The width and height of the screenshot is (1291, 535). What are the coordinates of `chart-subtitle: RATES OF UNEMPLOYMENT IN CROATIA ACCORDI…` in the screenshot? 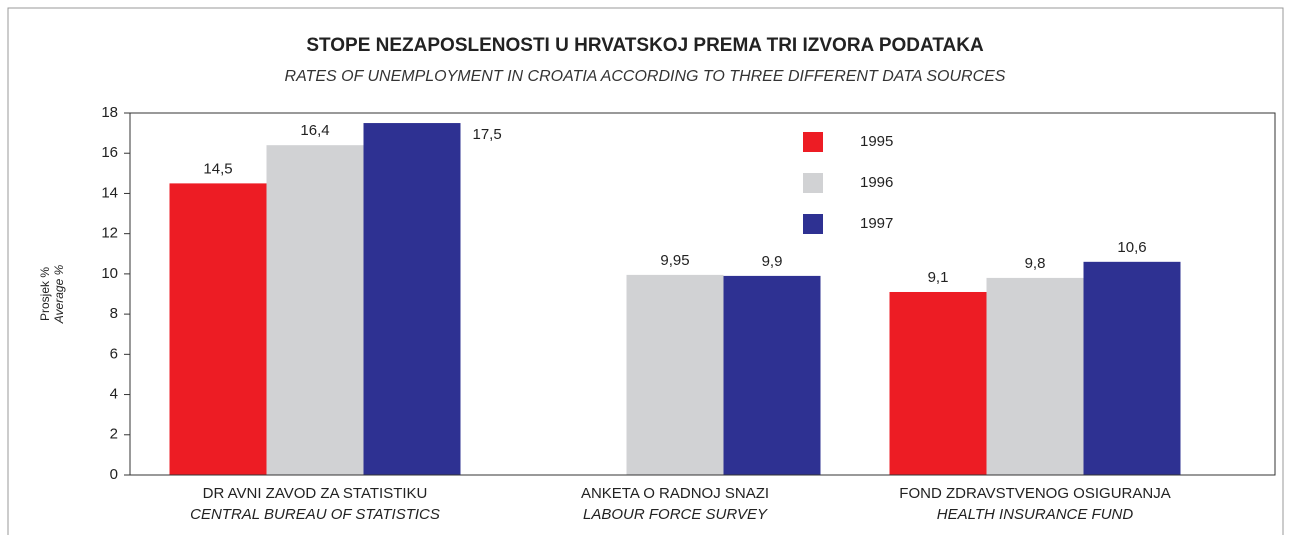 It's located at (645, 76).